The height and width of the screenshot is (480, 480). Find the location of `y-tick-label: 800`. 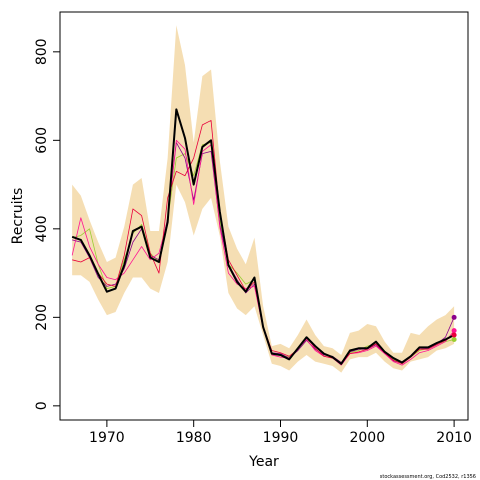

y-tick-label: 800 is located at coordinates (42, 51).